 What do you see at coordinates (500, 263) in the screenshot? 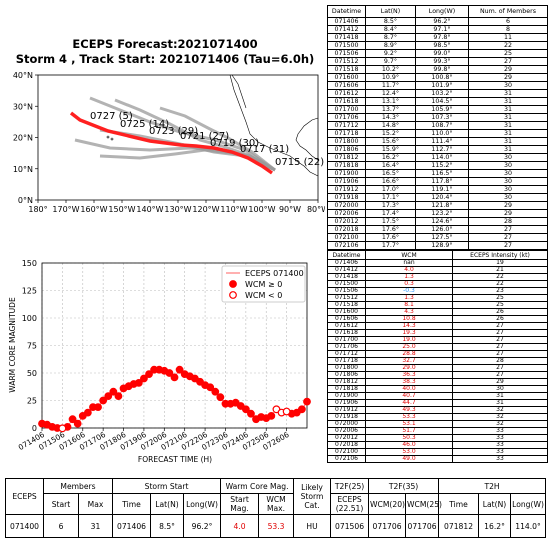
I see `table-cell: 19` at bounding box center [500, 263].